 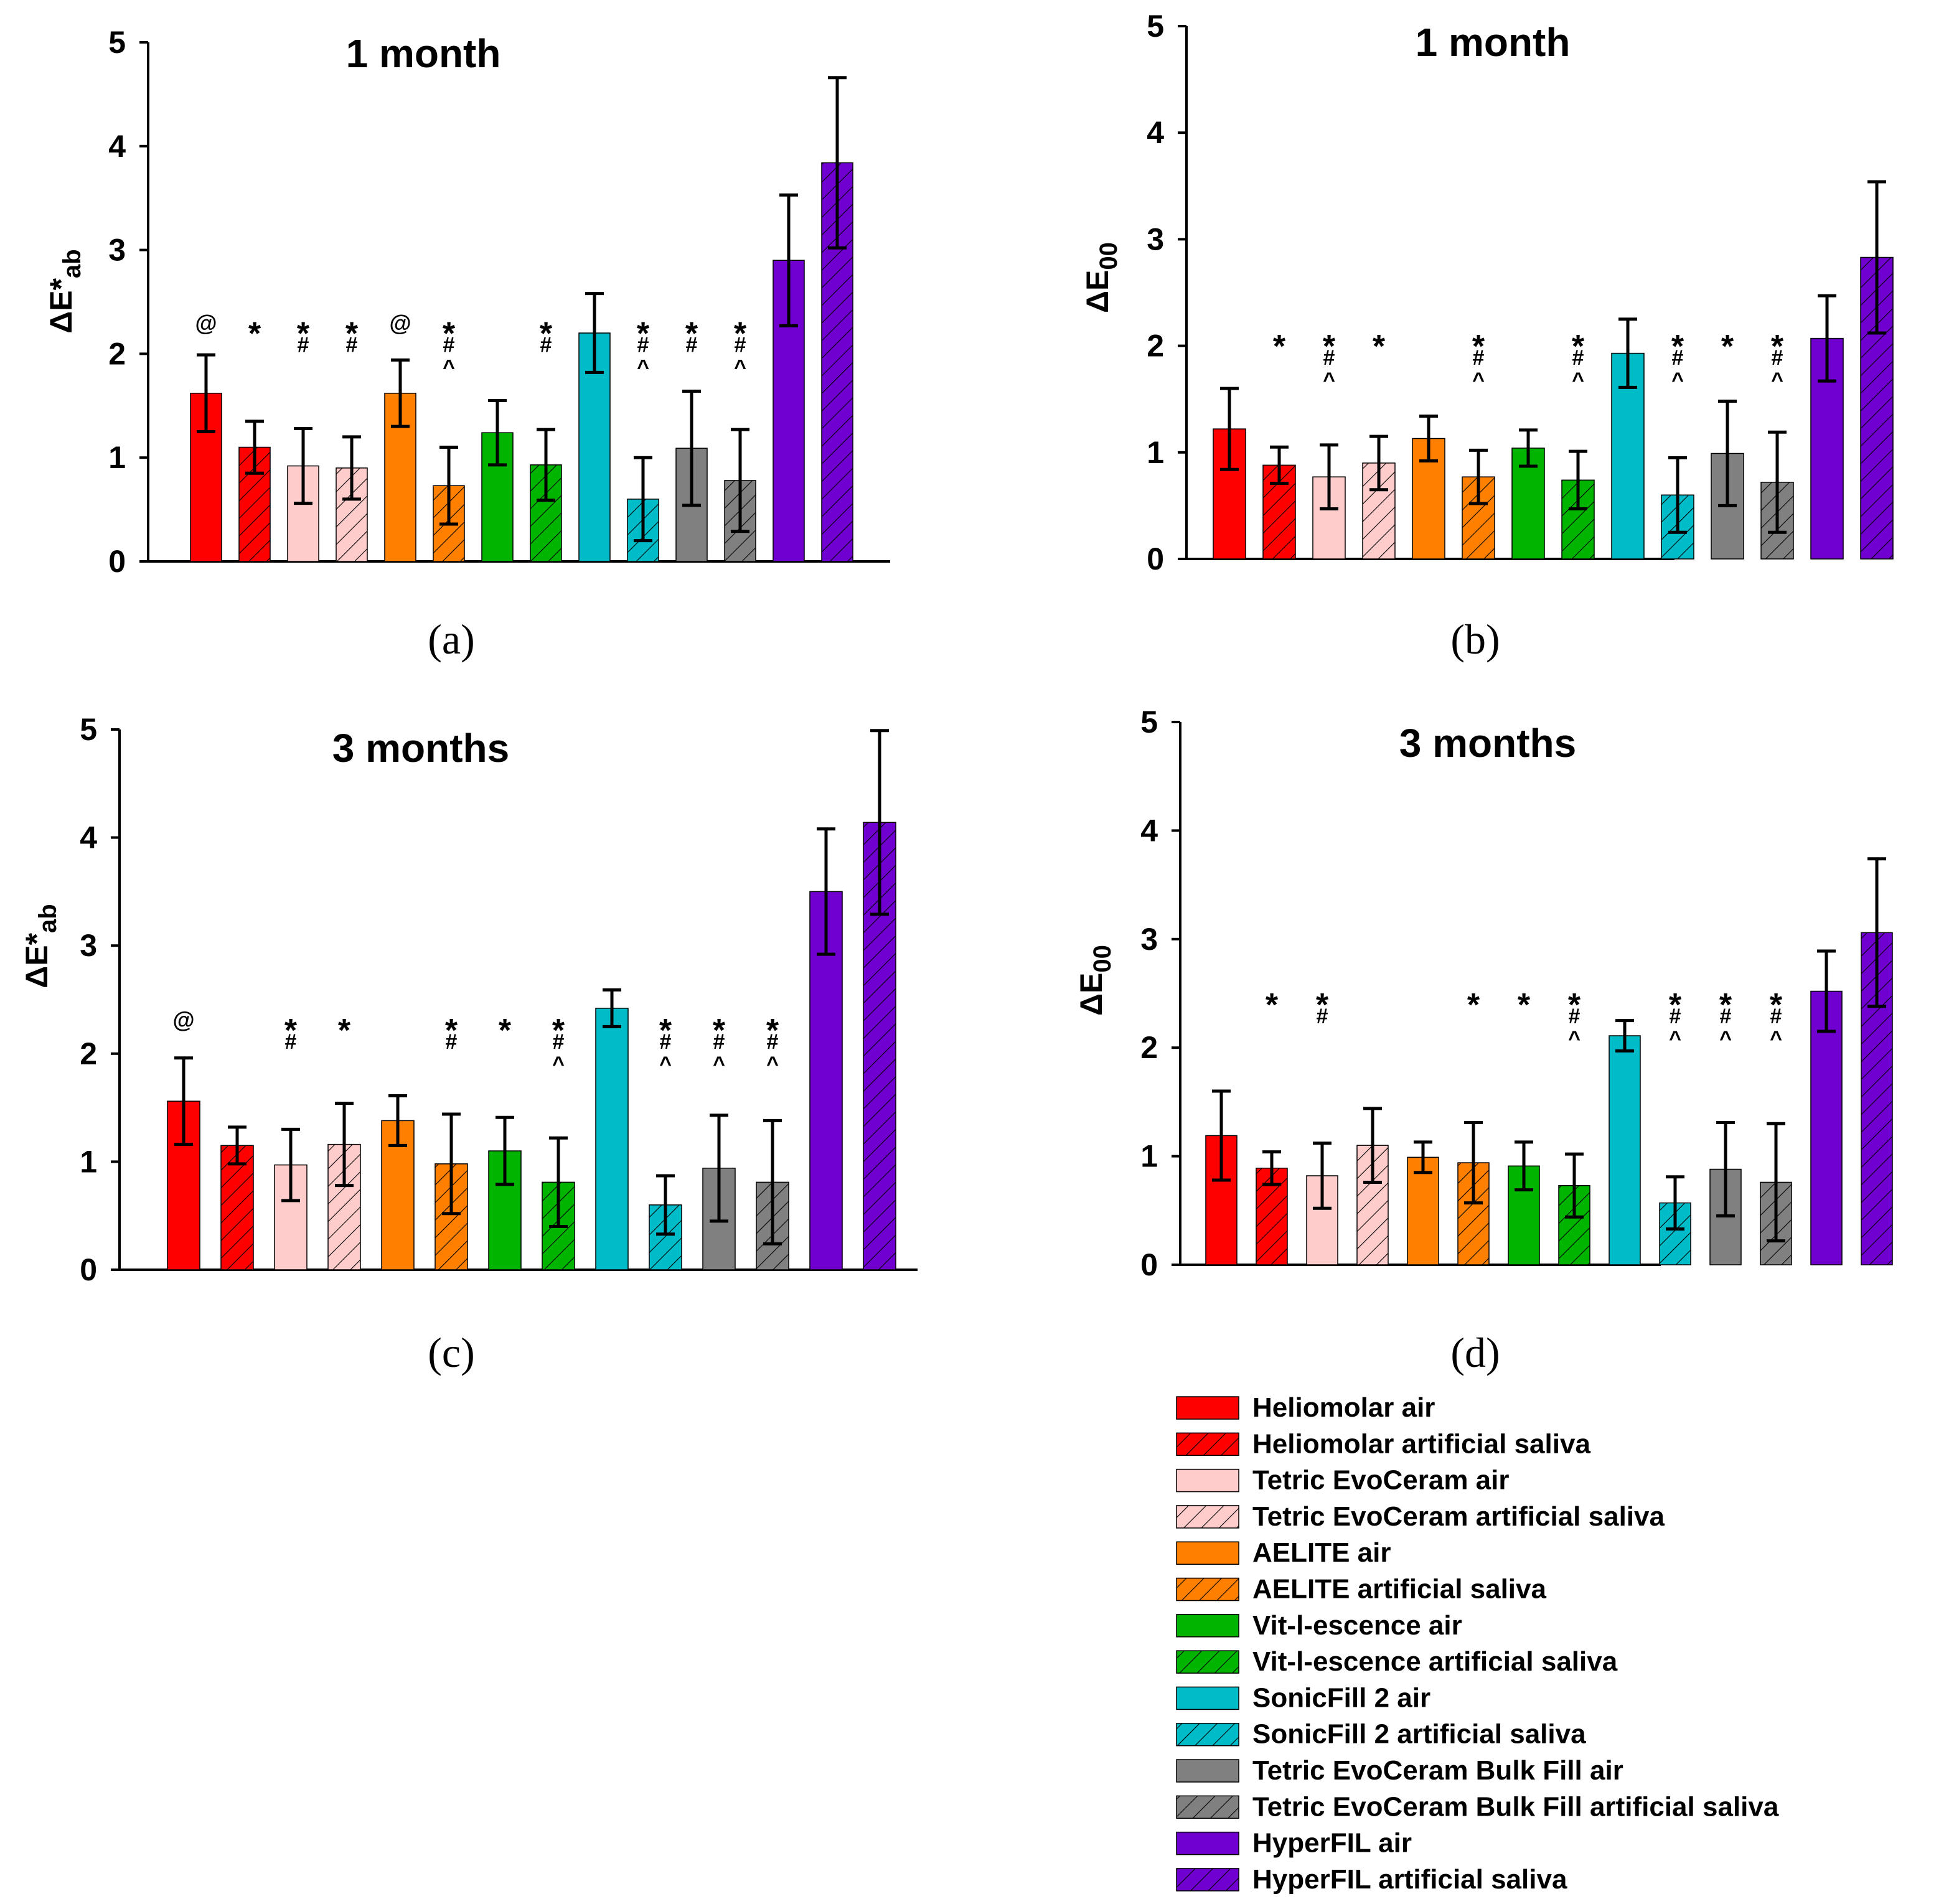 What do you see at coordinates (1475, 1352) in the screenshot?
I see `panel-label: (d)` at bounding box center [1475, 1352].